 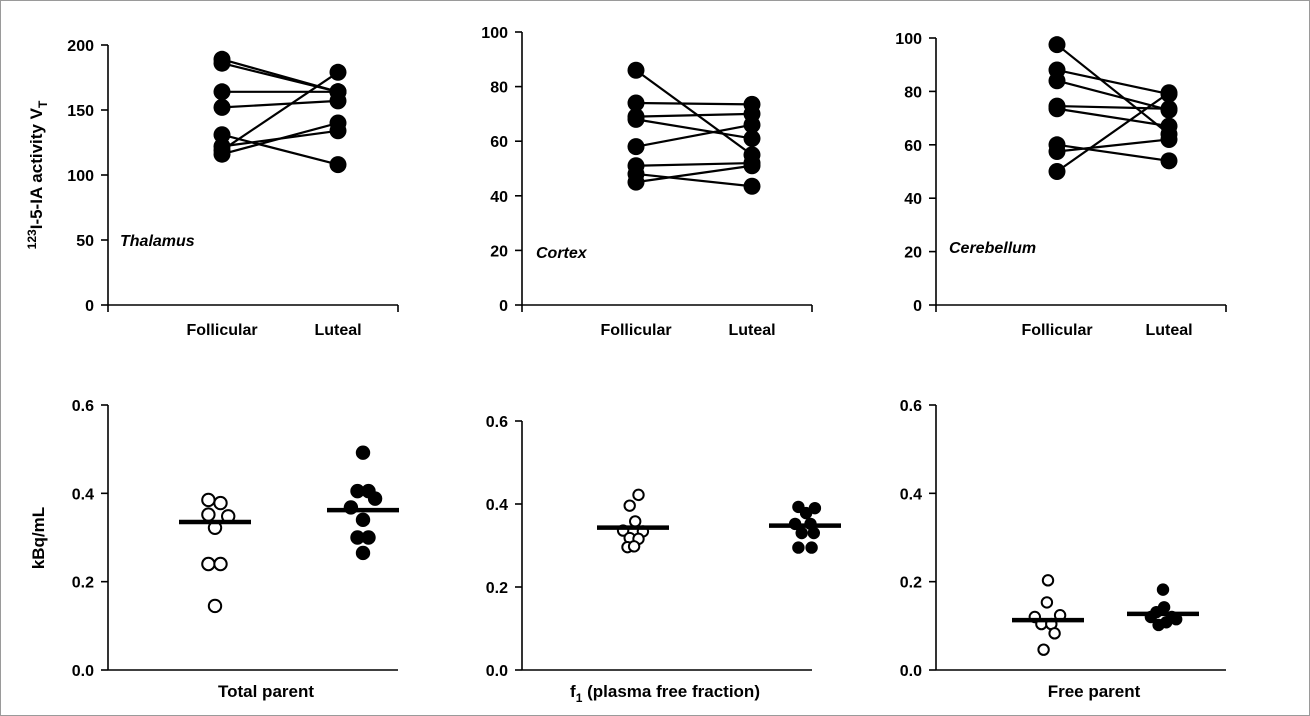 I want to click on region-label: Cortex, so click(x=562, y=253).